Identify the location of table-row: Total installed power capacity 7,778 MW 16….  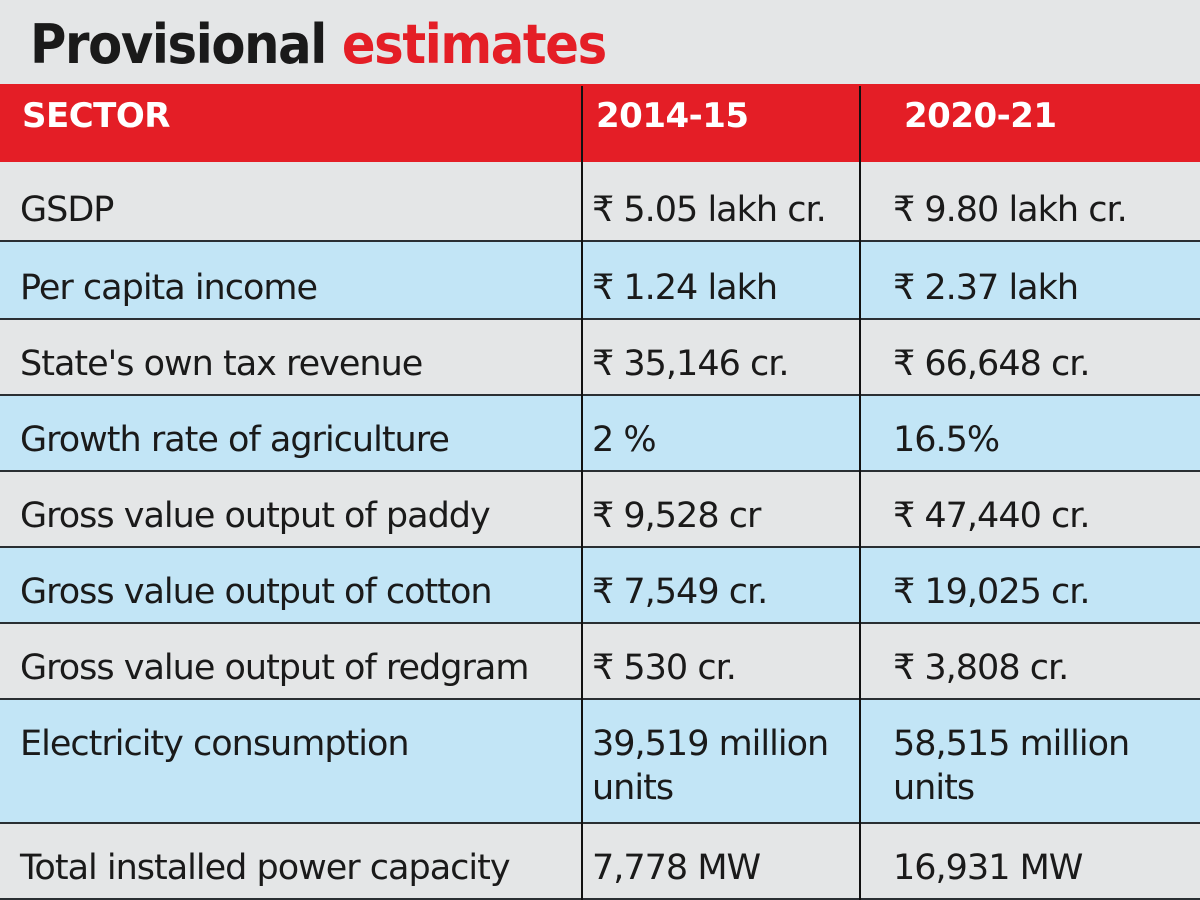
(600, 862).